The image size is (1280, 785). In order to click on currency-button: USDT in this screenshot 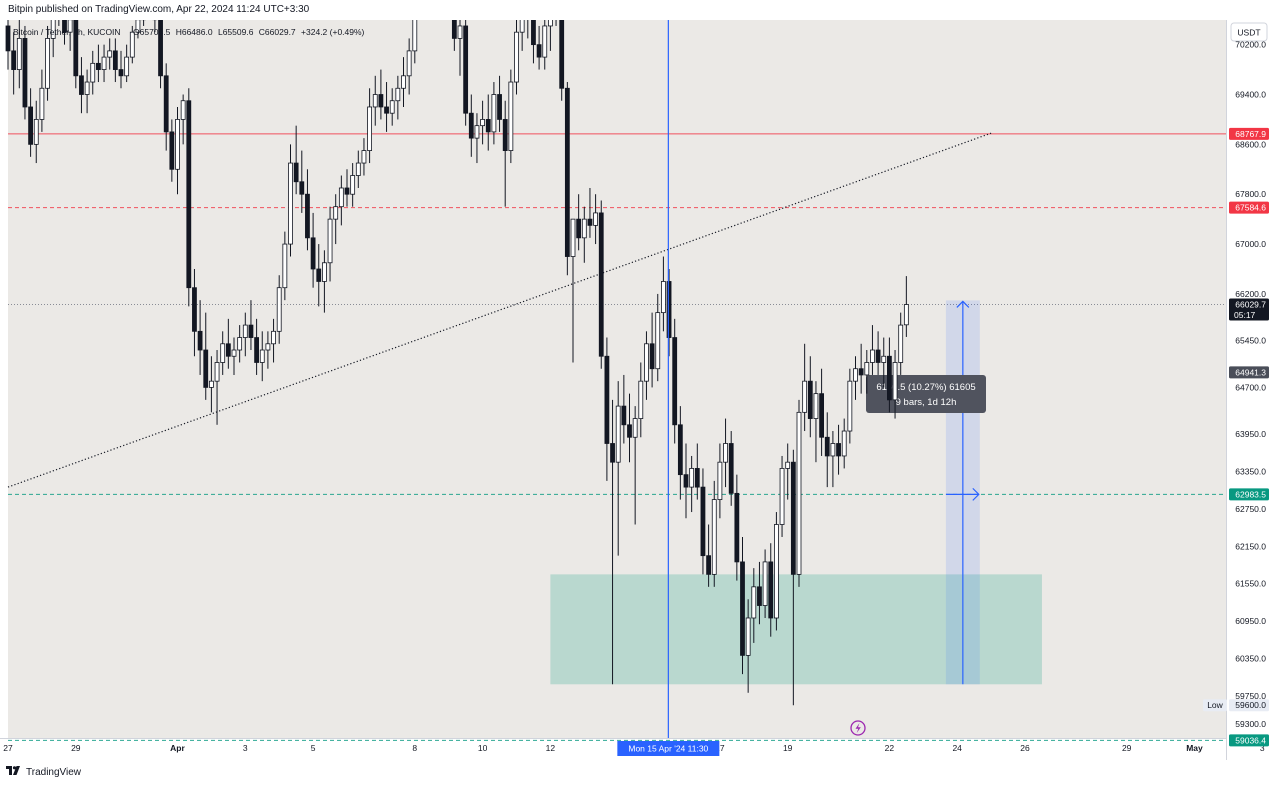, I will do `click(1249, 32)`.